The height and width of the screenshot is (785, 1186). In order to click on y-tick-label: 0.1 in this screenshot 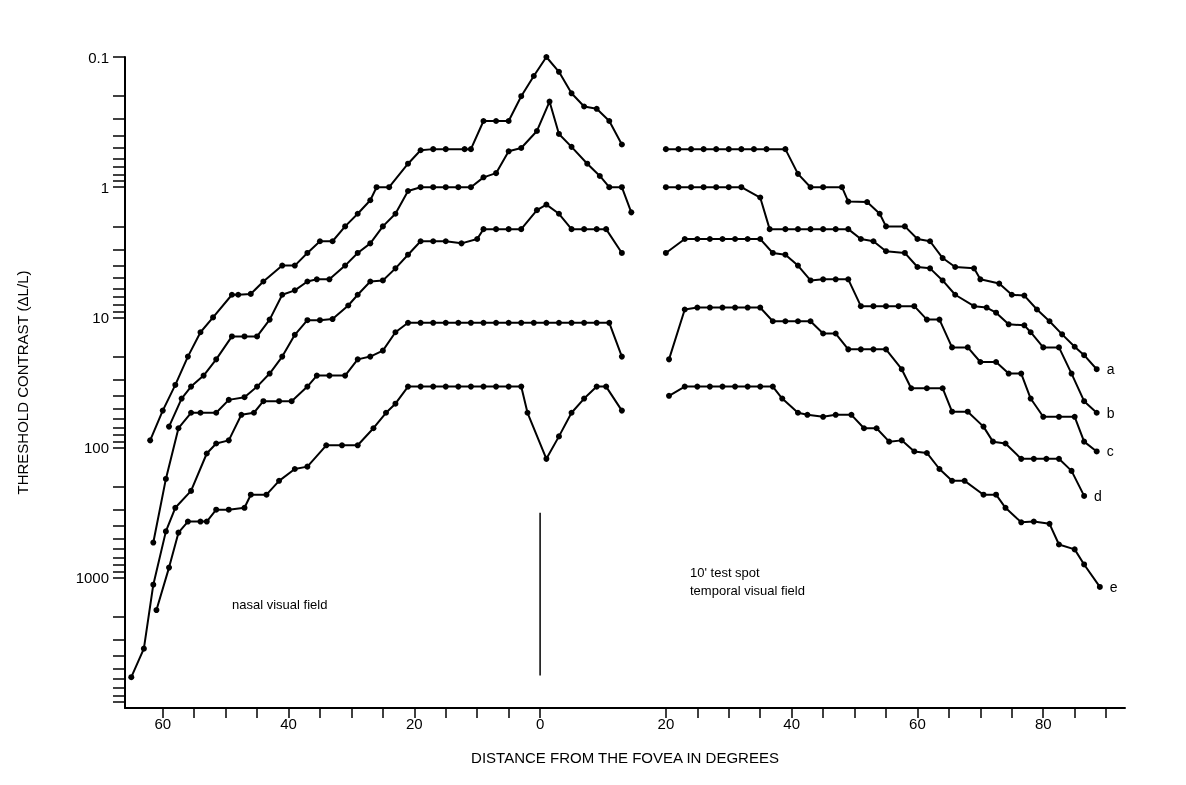, I will do `click(98, 57)`.